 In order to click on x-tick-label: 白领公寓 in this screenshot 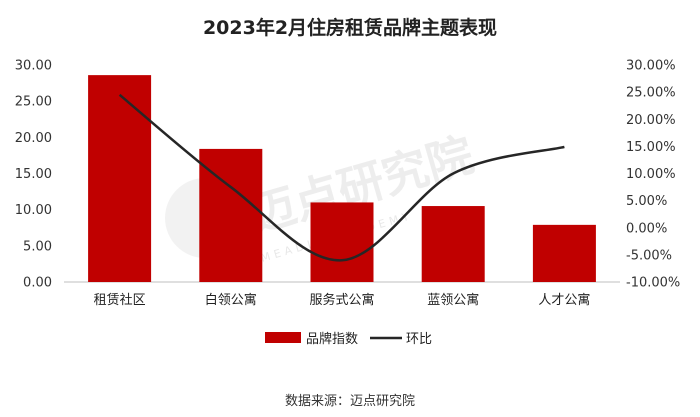, I will do `click(231, 300)`.